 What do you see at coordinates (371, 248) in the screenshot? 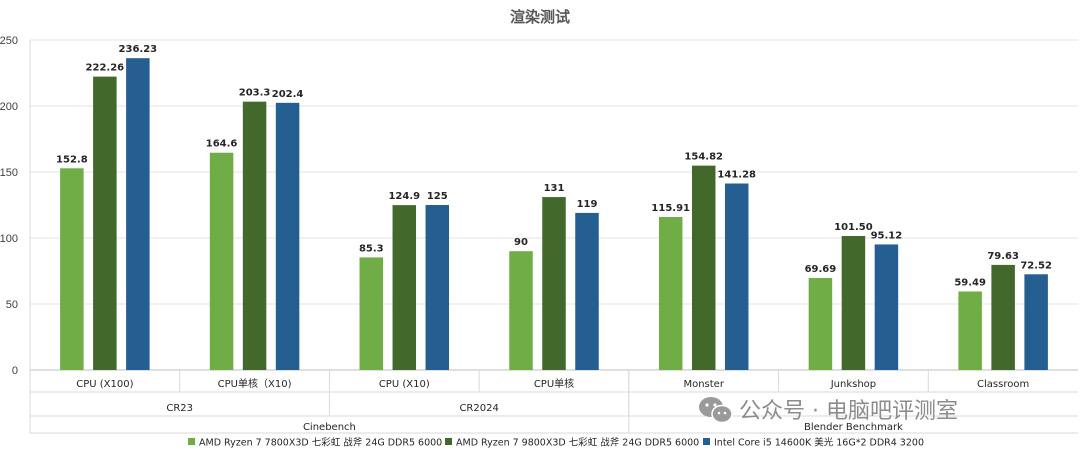
I see `data-label: 85.3` at bounding box center [371, 248].